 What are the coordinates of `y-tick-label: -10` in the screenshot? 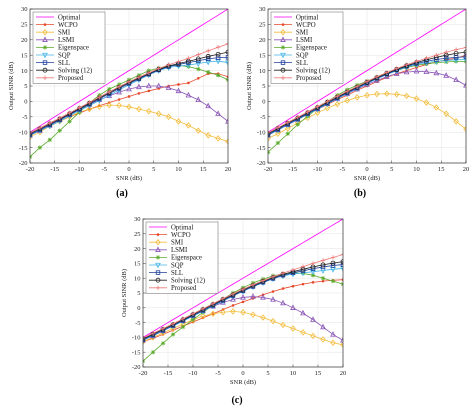 It's located at (261, 132).